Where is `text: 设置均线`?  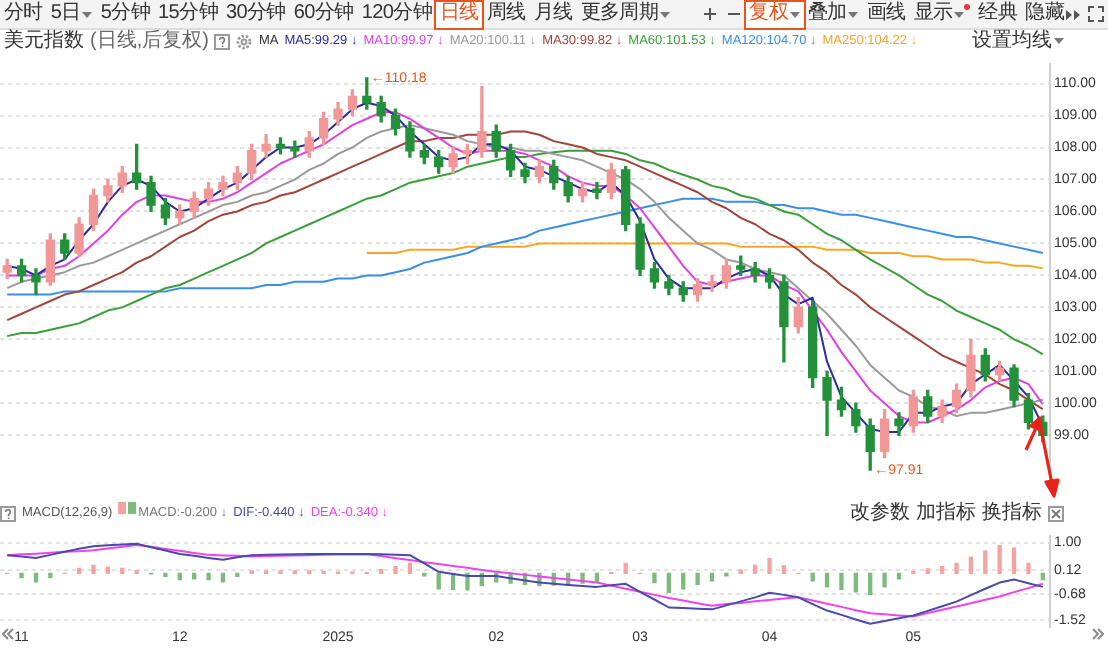
text: 设置均线 is located at coordinates (1013, 41).